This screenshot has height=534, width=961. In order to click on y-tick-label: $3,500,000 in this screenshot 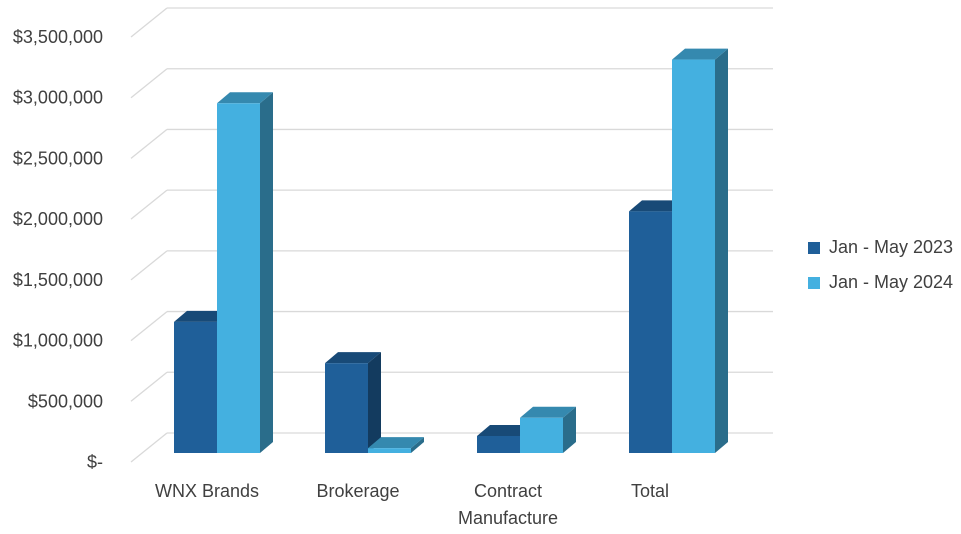, I will do `click(58, 37)`.